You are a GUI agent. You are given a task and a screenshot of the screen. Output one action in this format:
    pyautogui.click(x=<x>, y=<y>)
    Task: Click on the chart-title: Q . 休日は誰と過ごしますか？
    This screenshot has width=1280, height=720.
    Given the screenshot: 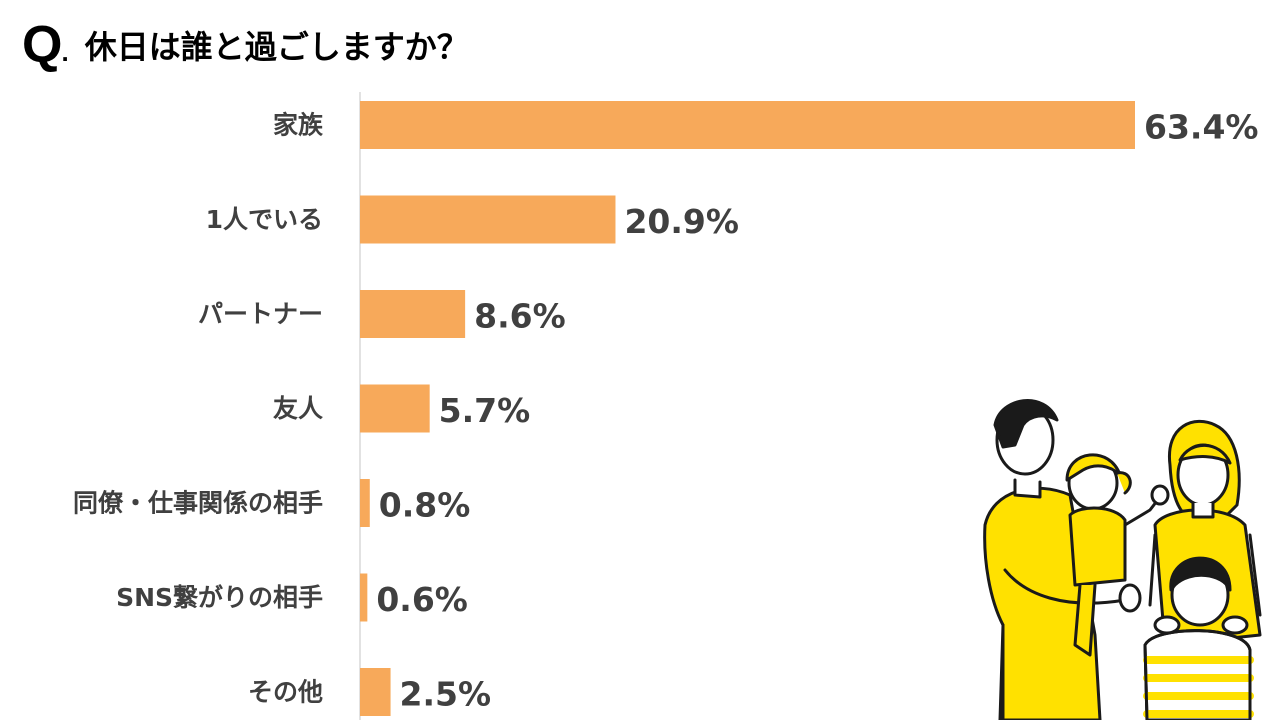 What is the action you would take?
    pyautogui.click(x=245, y=45)
    